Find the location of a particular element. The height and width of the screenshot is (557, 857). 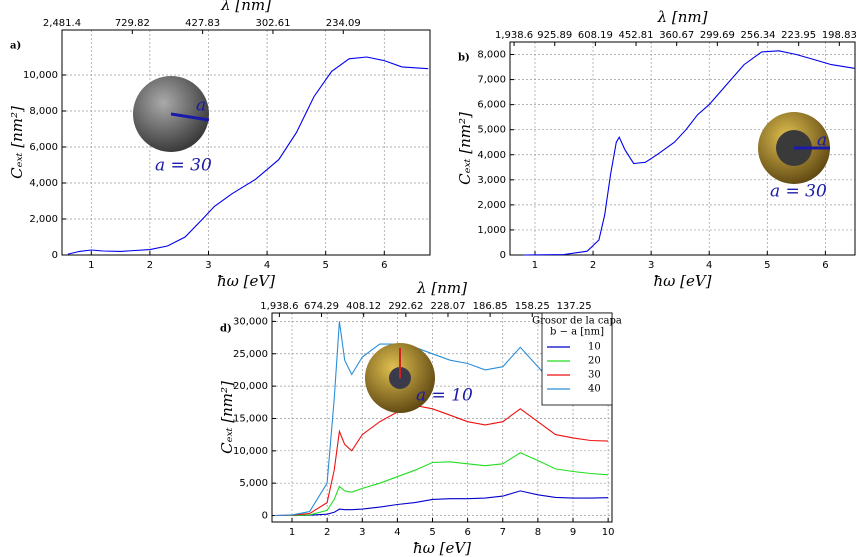

legend-box is located at coordinates (577, 359).